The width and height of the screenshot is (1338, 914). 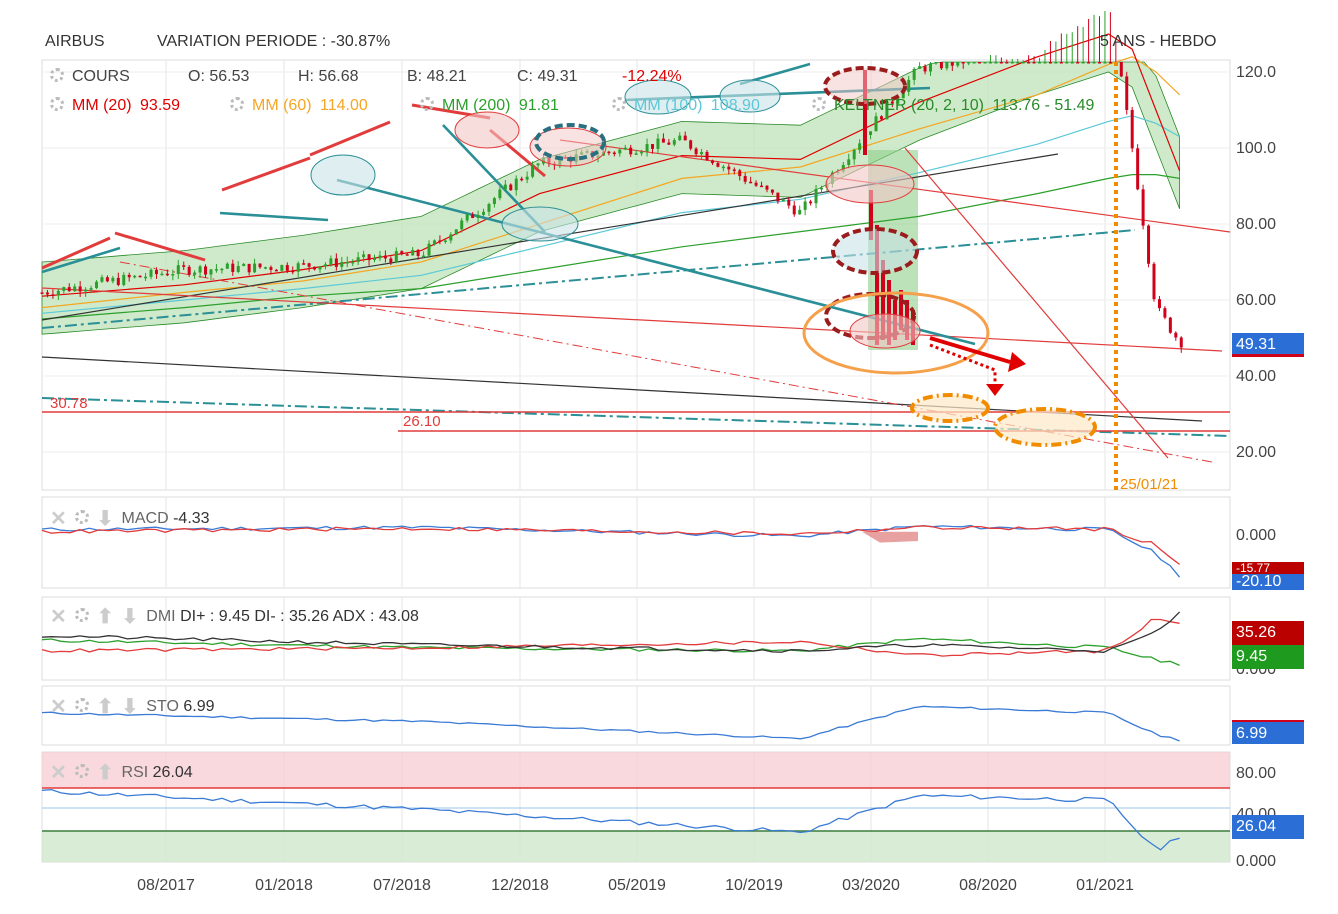 What do you see at coordinates (1017, 362) in the screenshot?
I see `arrow-red-solid-head` at bounding box center [1017, 362].